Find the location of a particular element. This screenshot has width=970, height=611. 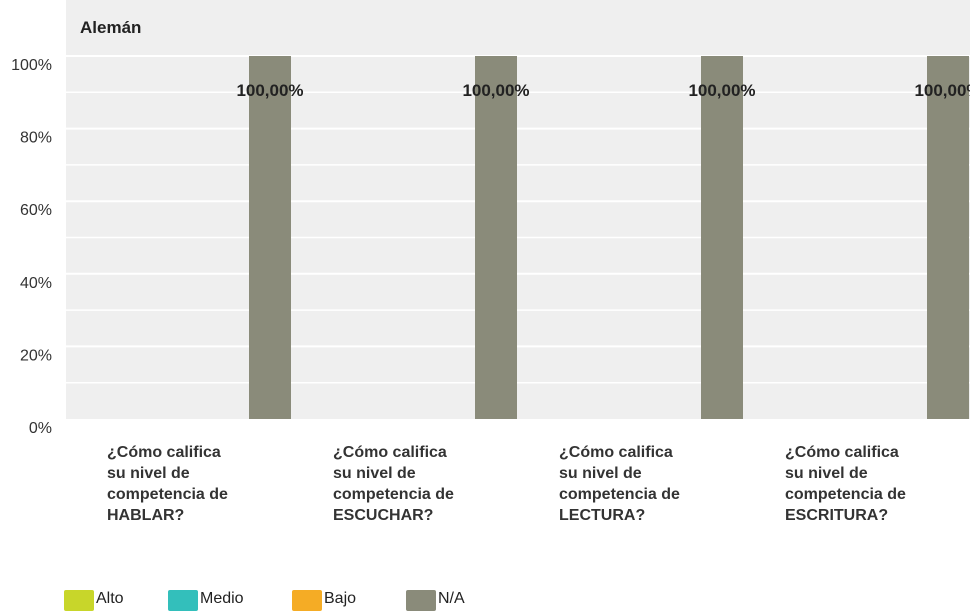

y-tick-label: 40% is located at coordinates (36, 283).